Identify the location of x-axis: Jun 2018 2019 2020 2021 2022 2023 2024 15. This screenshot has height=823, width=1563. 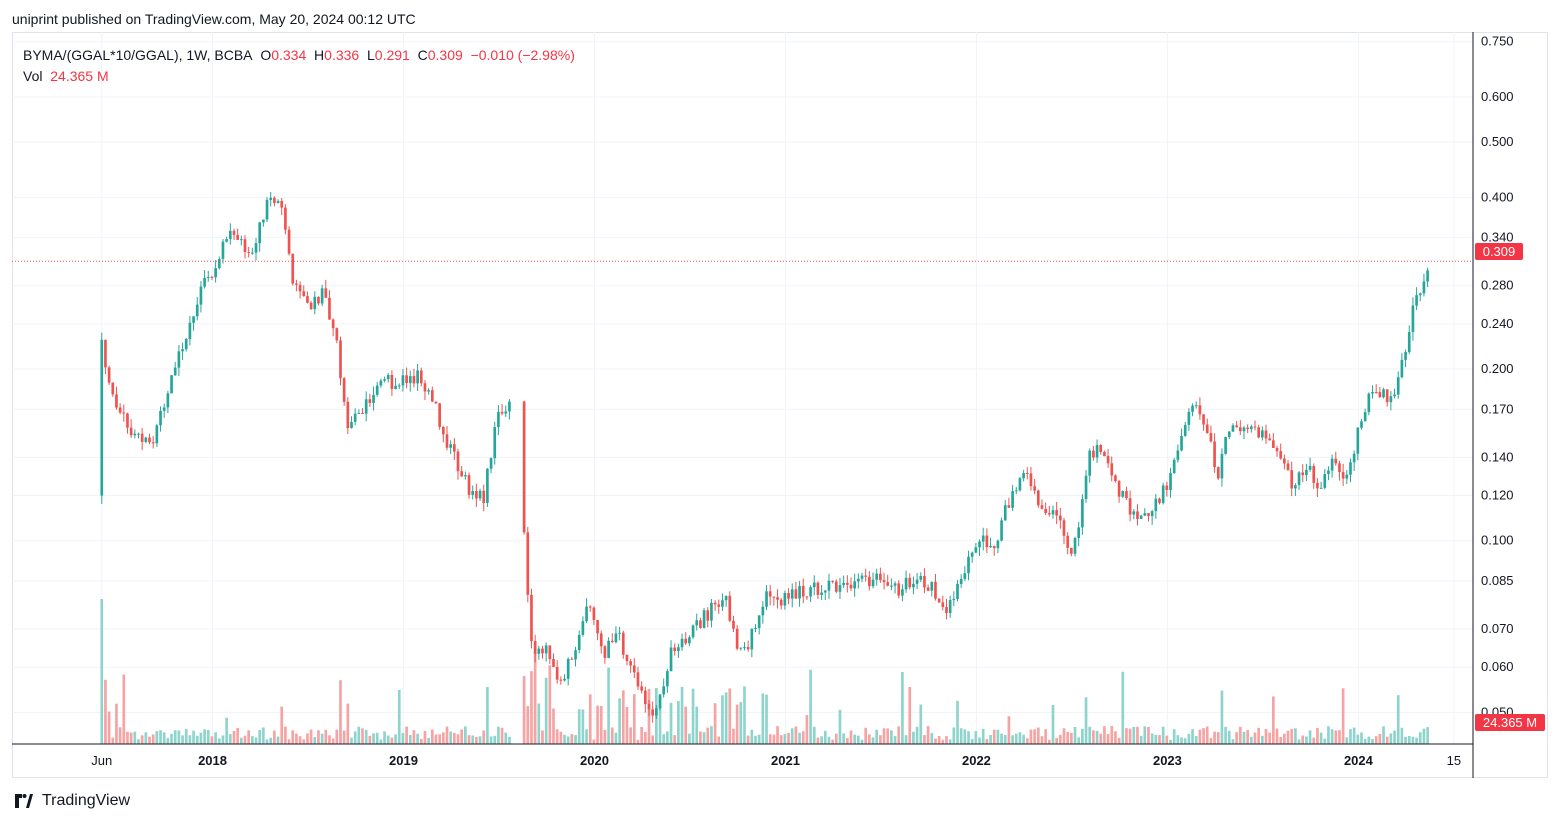
(776, 760).